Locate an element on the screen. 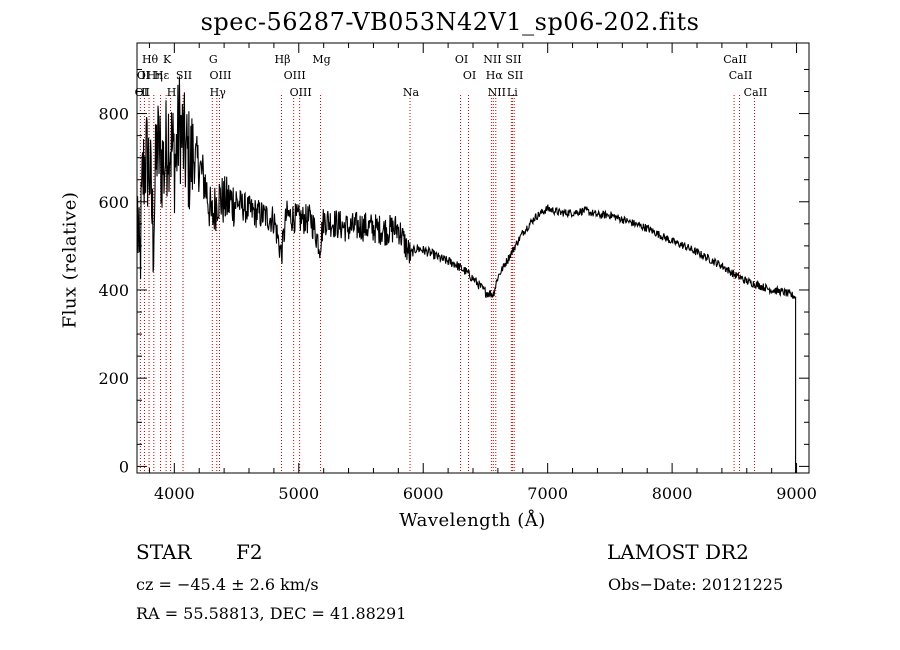  y-tick-label: 0 is located at coordinates (124, 466).